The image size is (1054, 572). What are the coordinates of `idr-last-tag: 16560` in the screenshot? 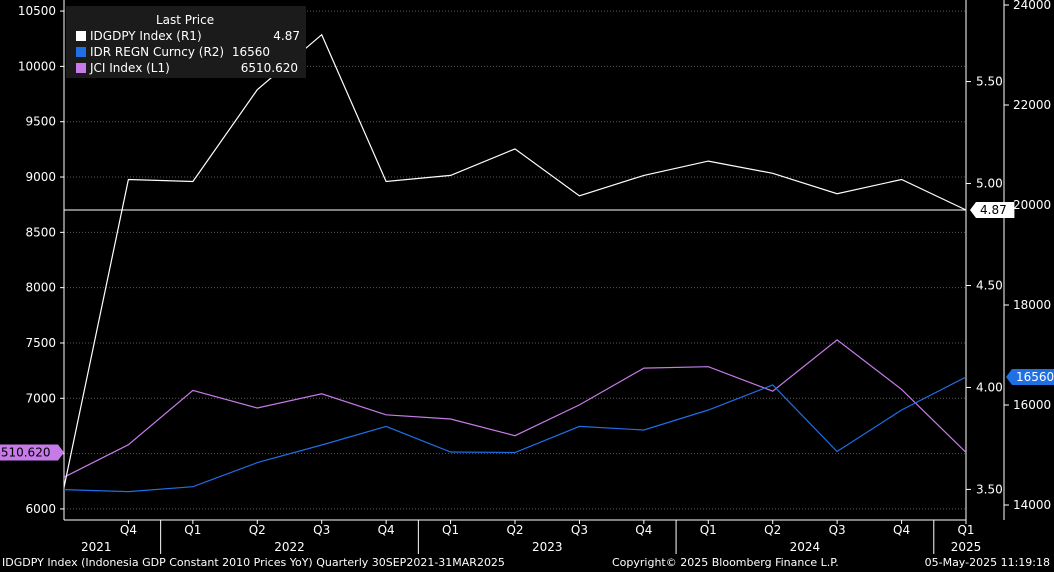 It's located at (1035, 377).